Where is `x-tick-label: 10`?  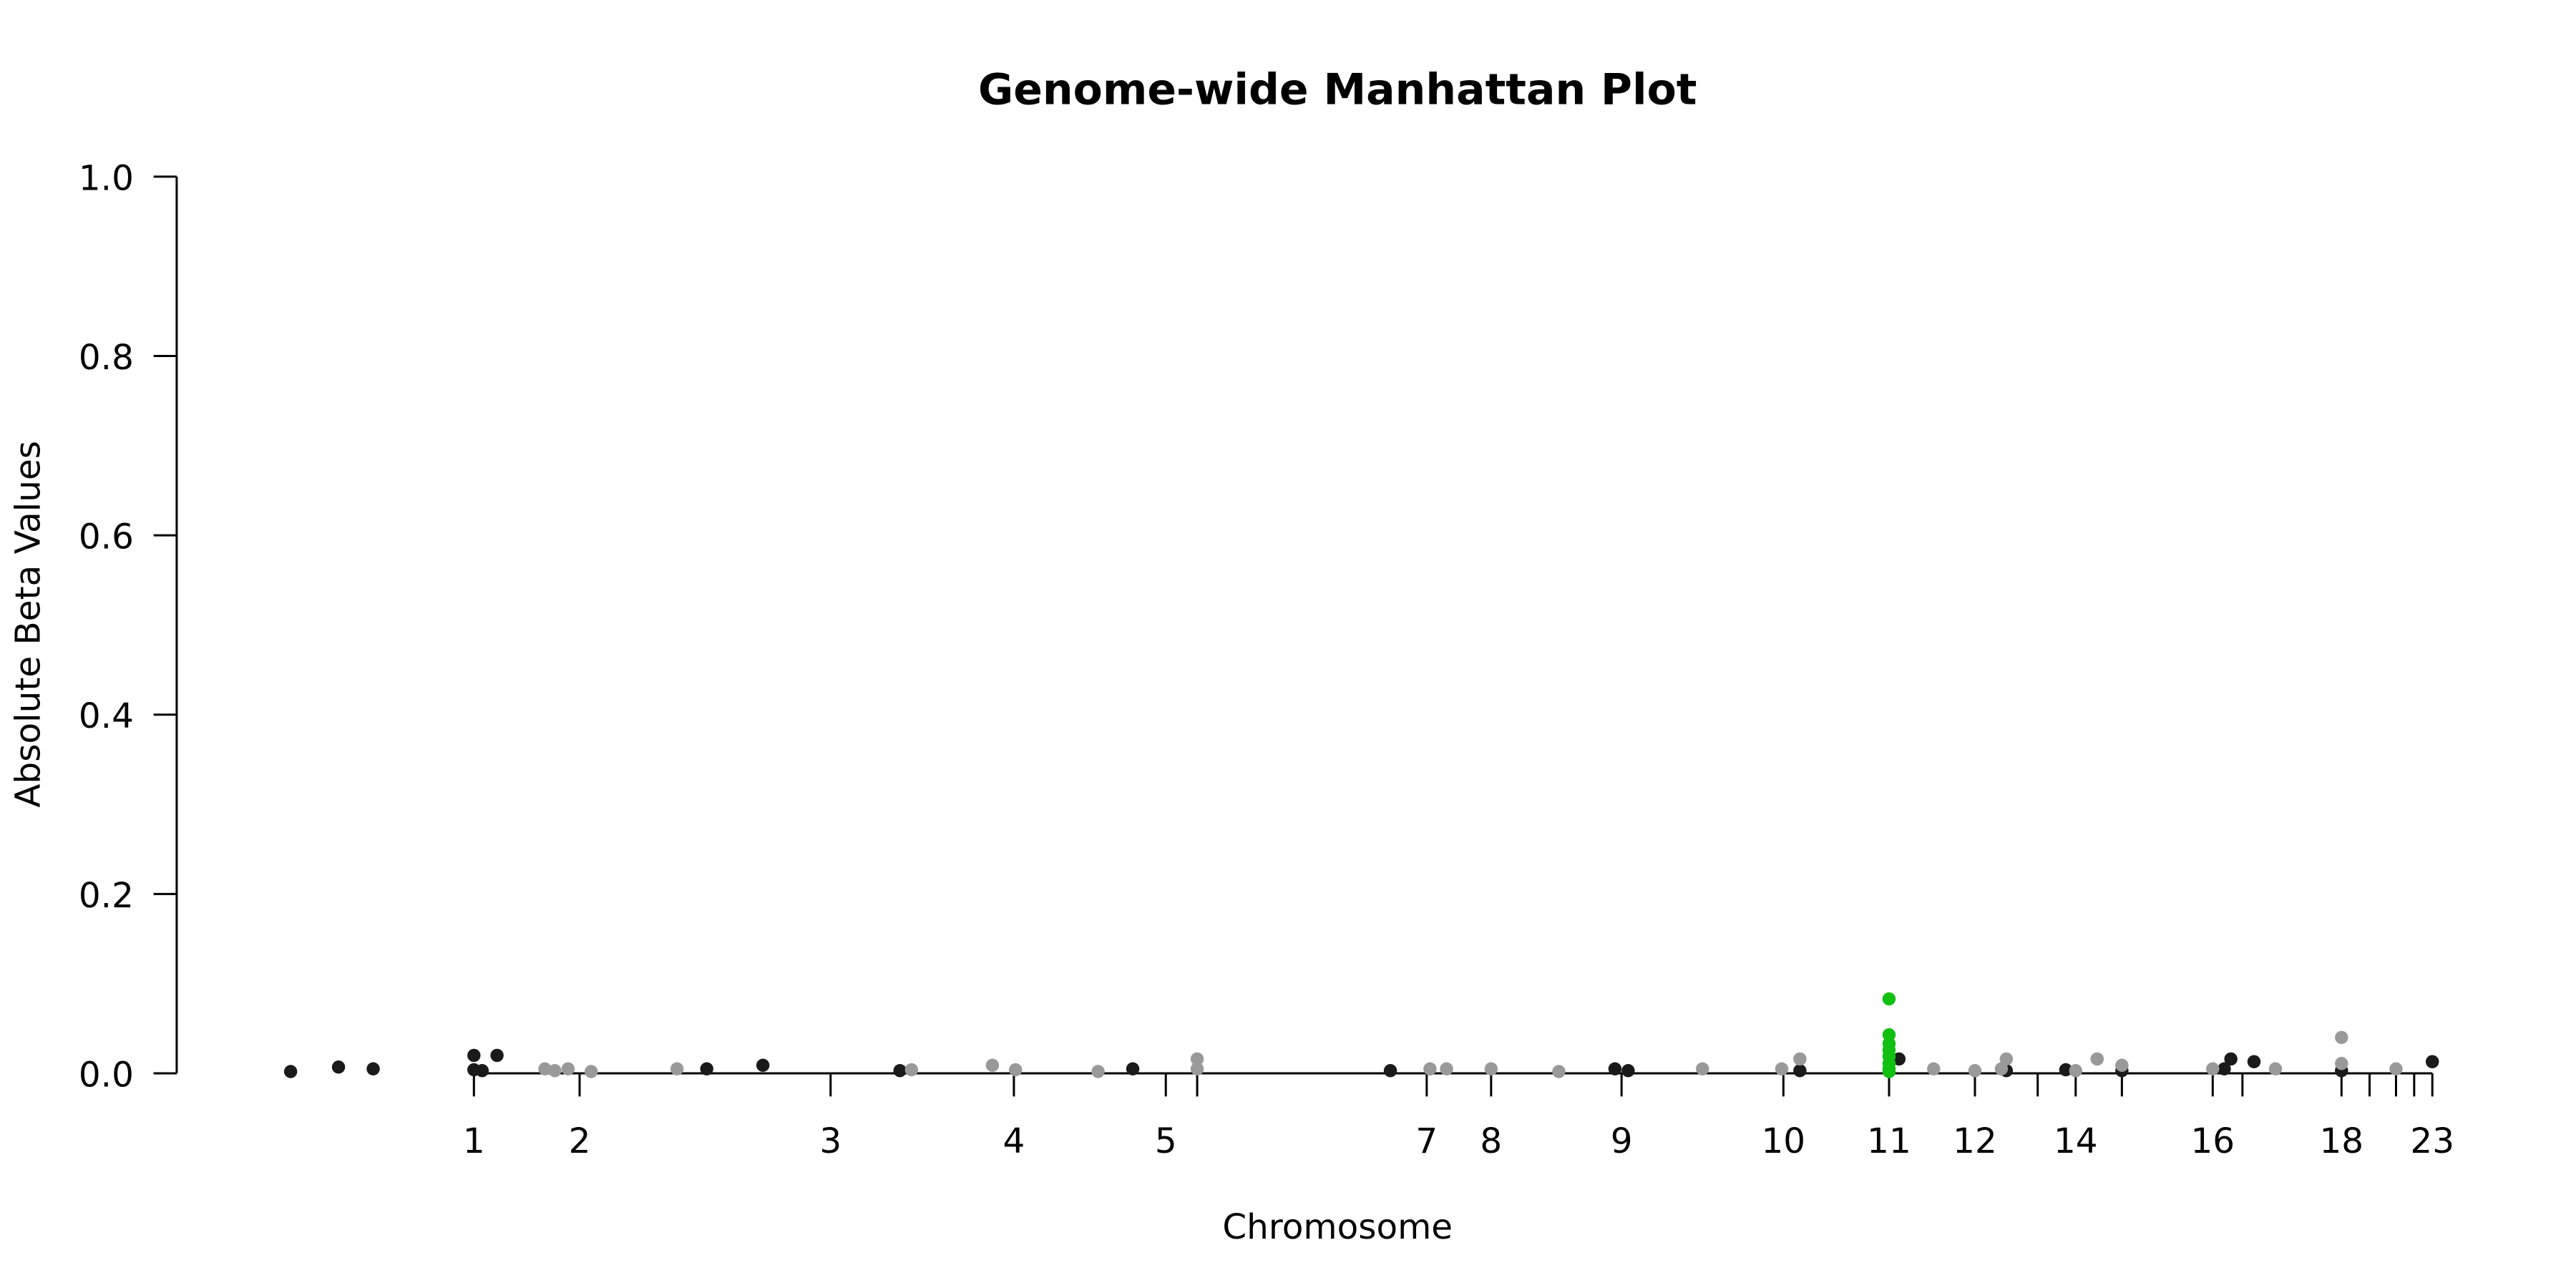 x-tick-label: 10 is located at coordinates (1783, 1141).